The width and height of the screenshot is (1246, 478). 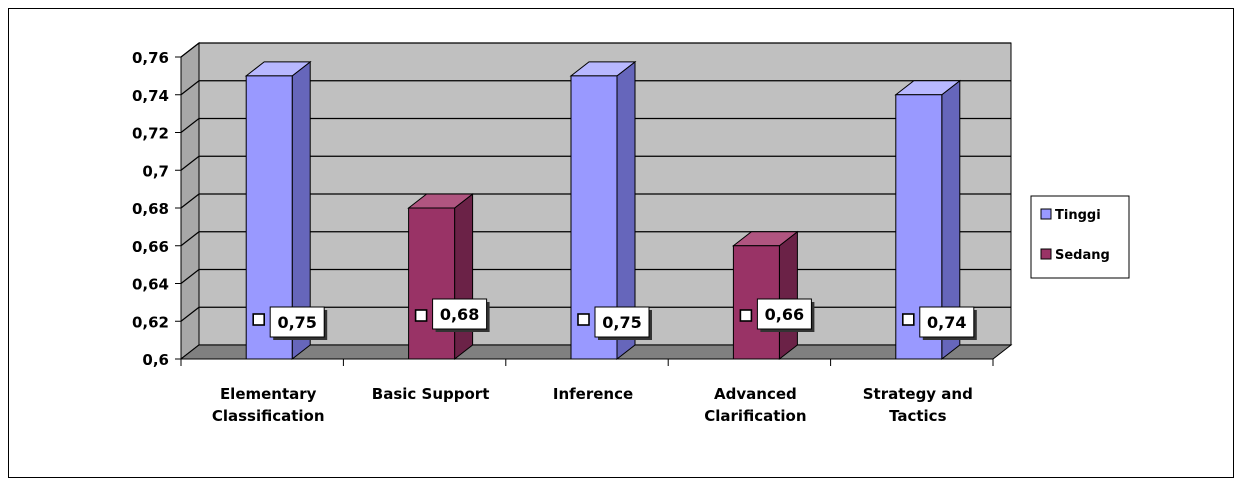 I want to click on y-tick-label: 0,7, so click(x=155, y=171).